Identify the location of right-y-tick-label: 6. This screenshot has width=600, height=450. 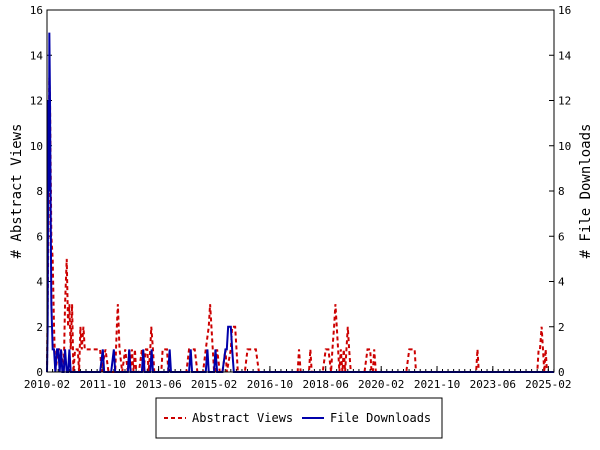
(561, 236).